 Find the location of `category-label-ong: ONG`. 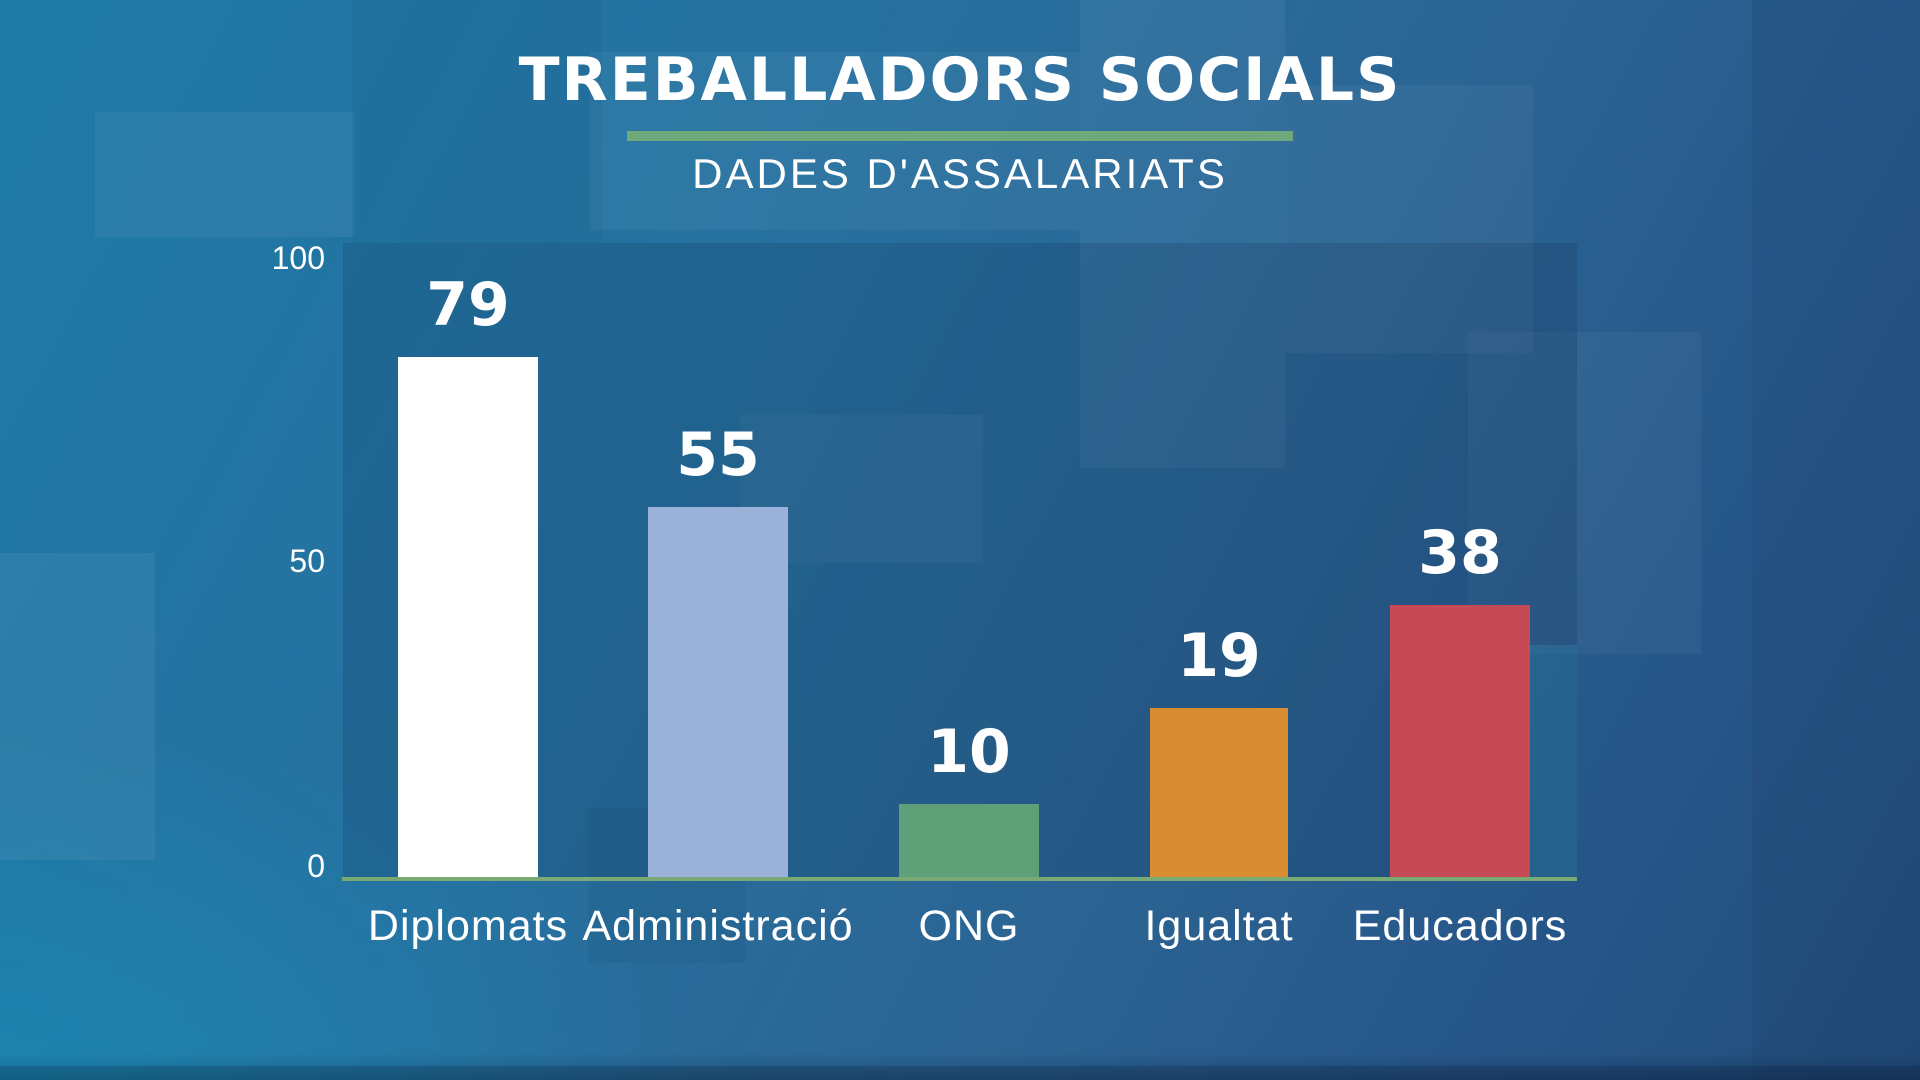

category-label-ong: ONG is located at coordinates (969, 926).